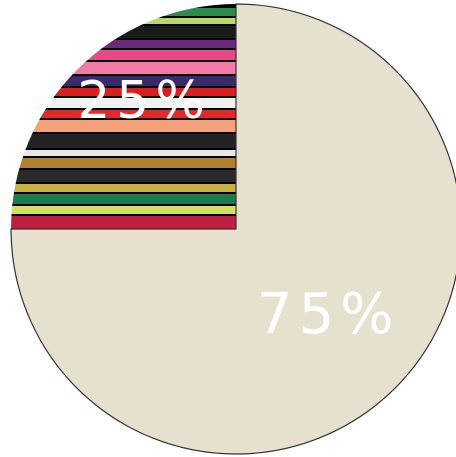  What do you see at coordinates (328, 314) in the screenshot?
I see `slice-label: 75%` at bounding box center [328, 314].